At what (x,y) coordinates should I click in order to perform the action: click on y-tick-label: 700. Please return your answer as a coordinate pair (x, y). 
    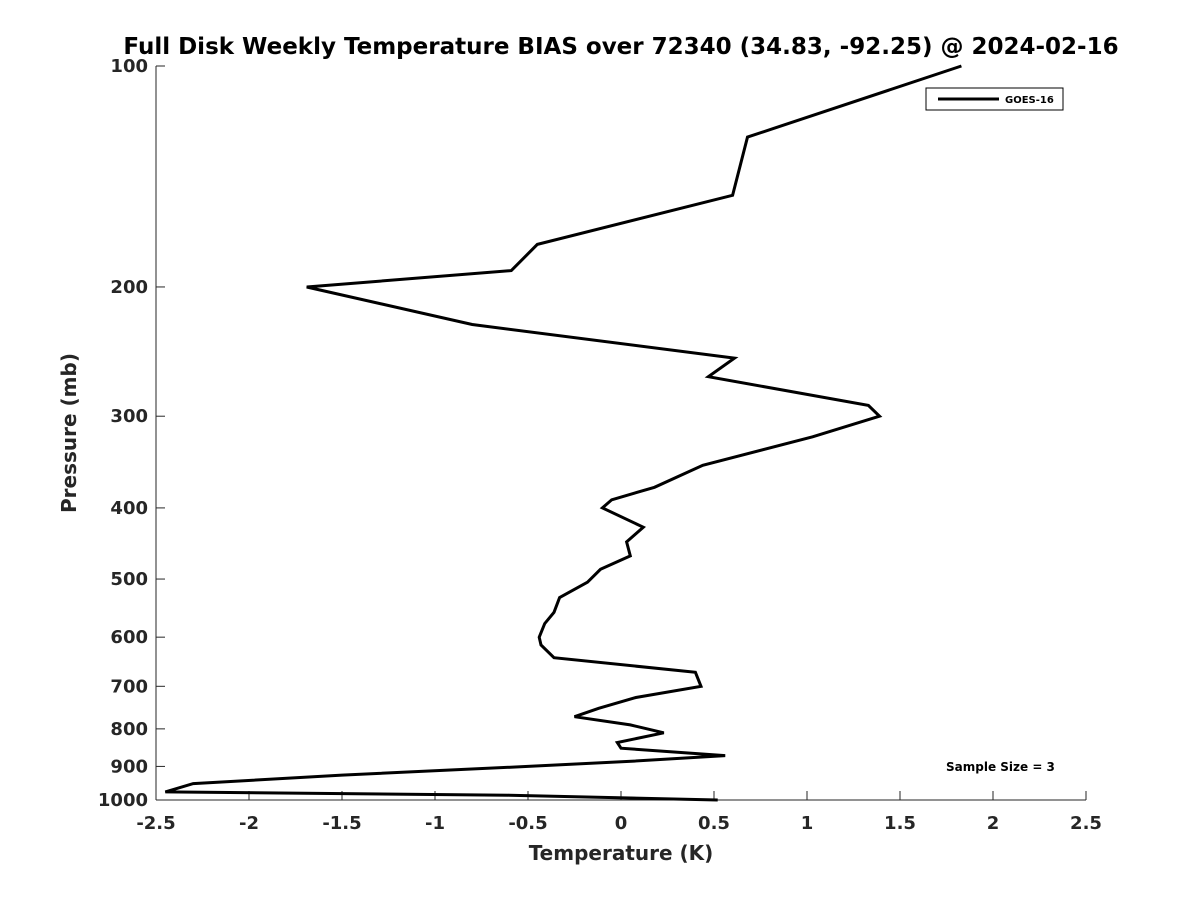
    Looking at the image, I should click on (129, 686).